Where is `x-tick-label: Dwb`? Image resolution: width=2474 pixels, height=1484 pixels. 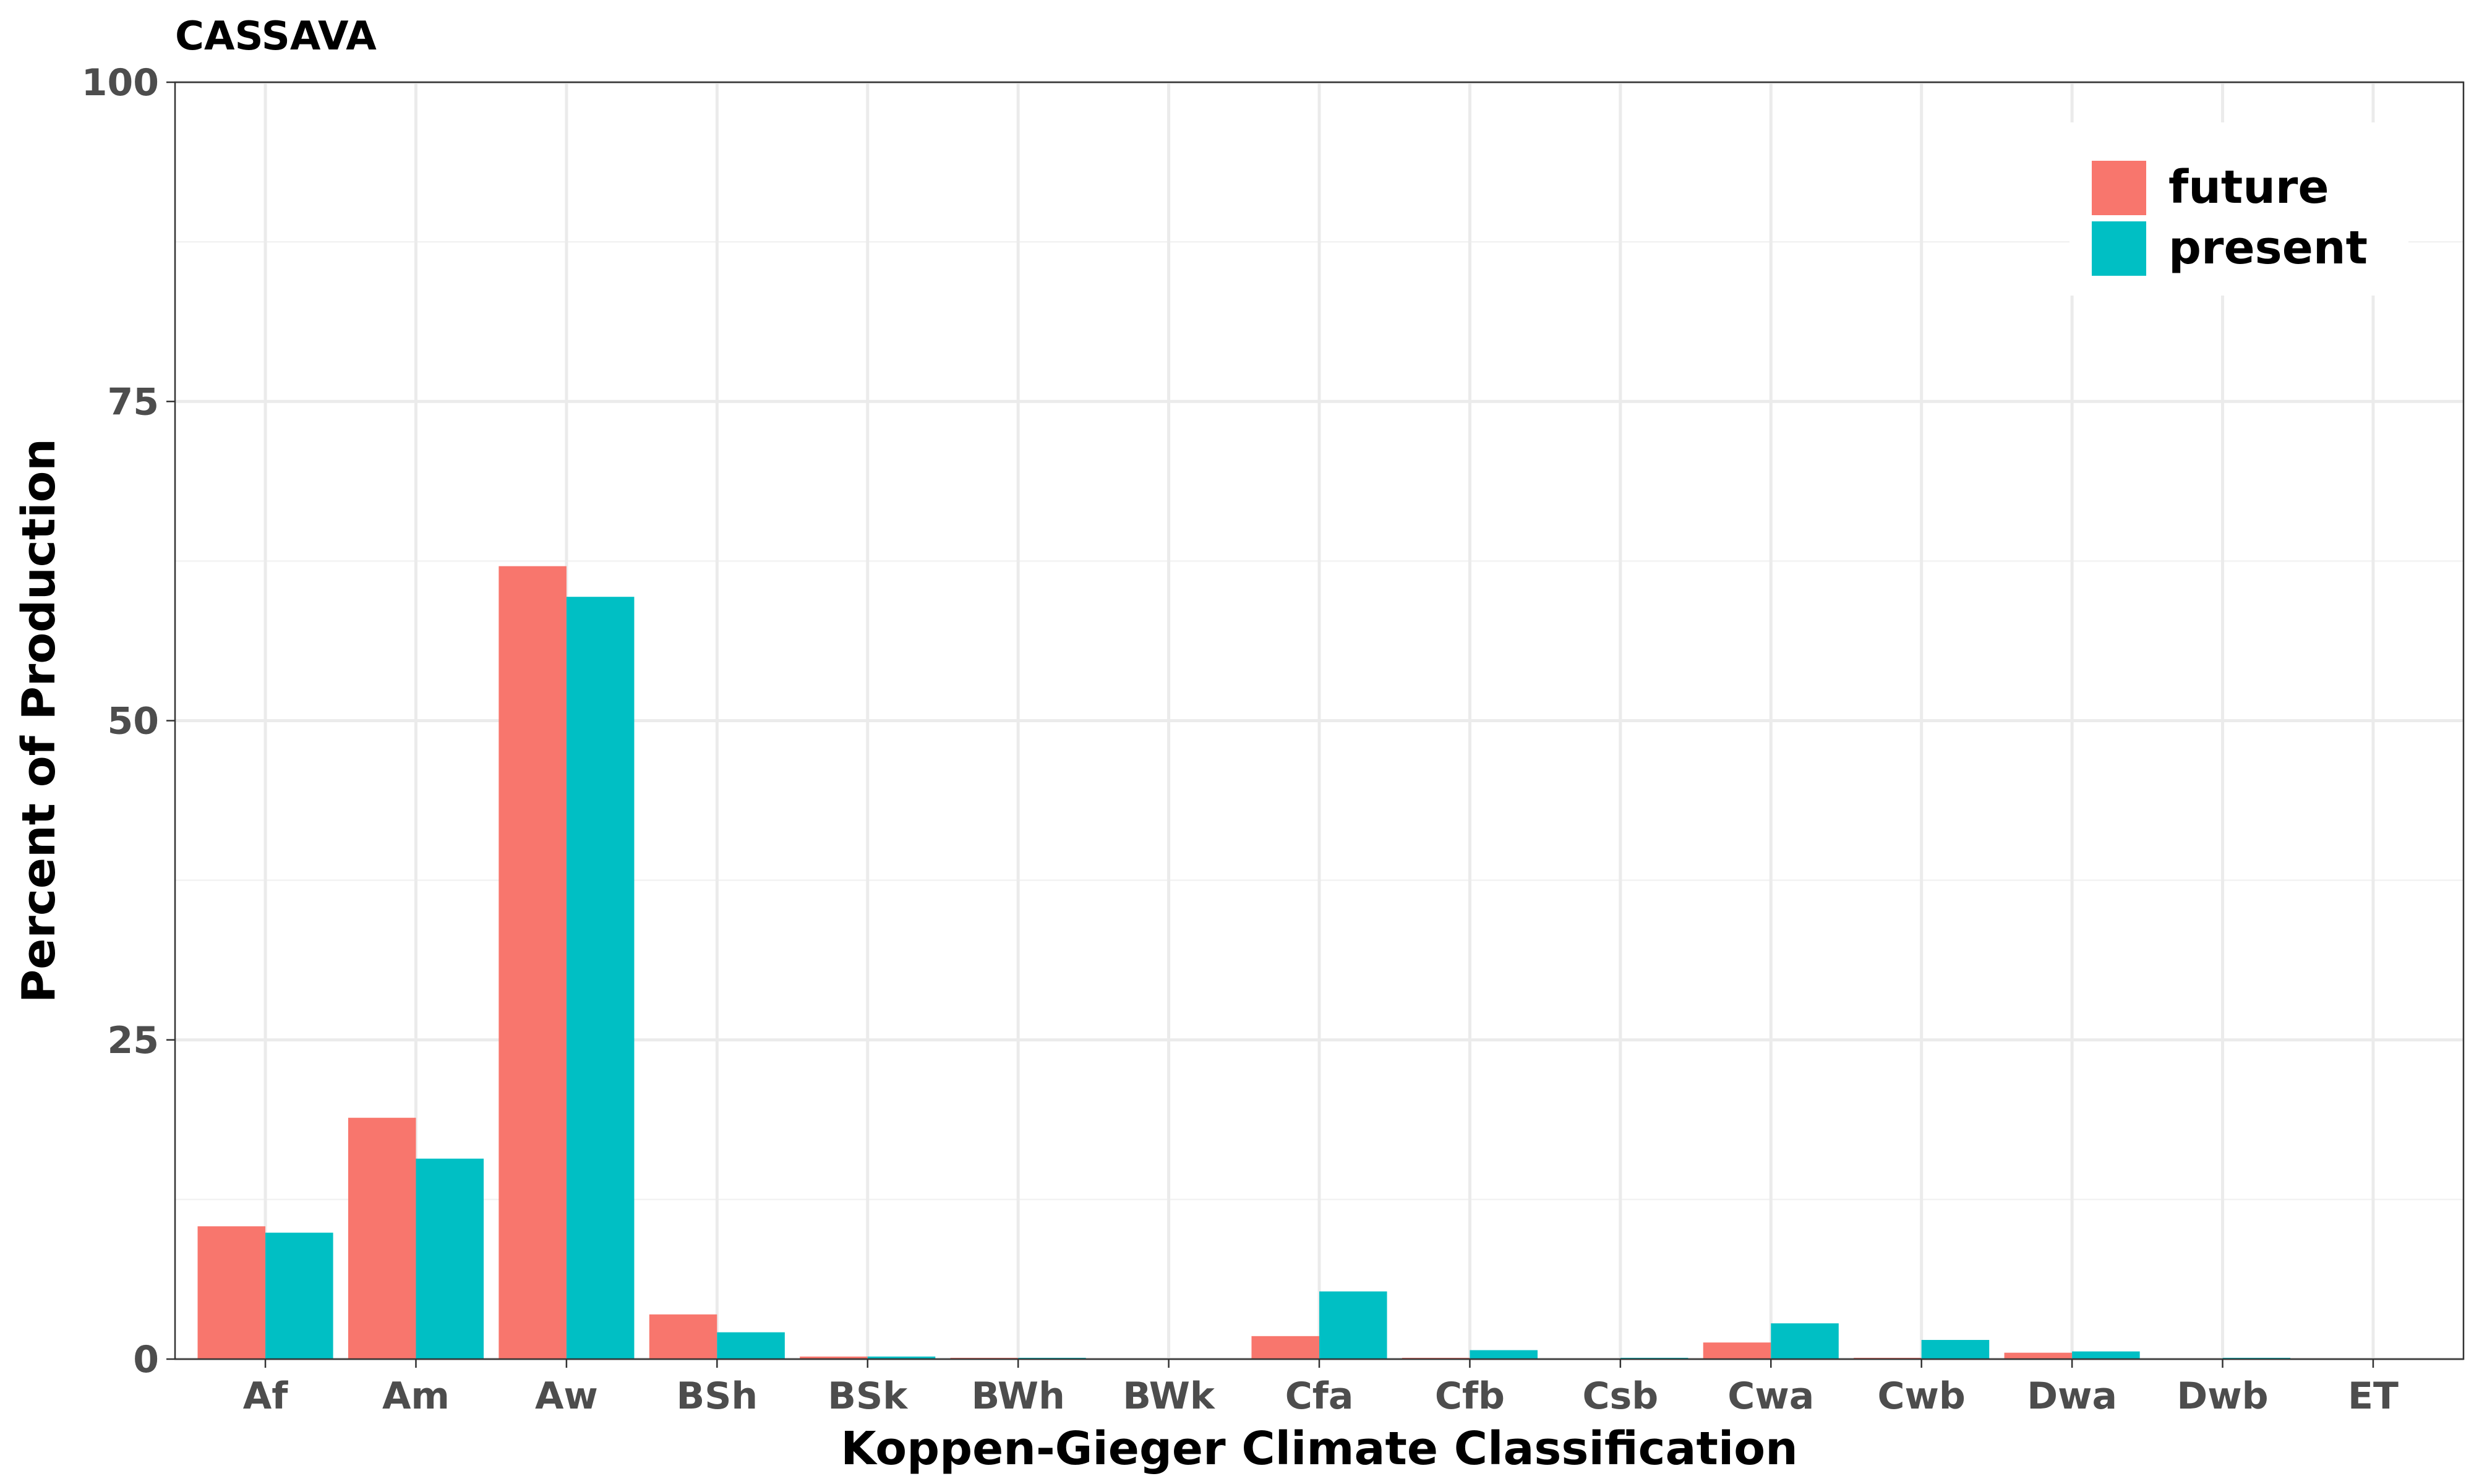 x-tick-label: Dwb is located at coordinates (2222, 1396).